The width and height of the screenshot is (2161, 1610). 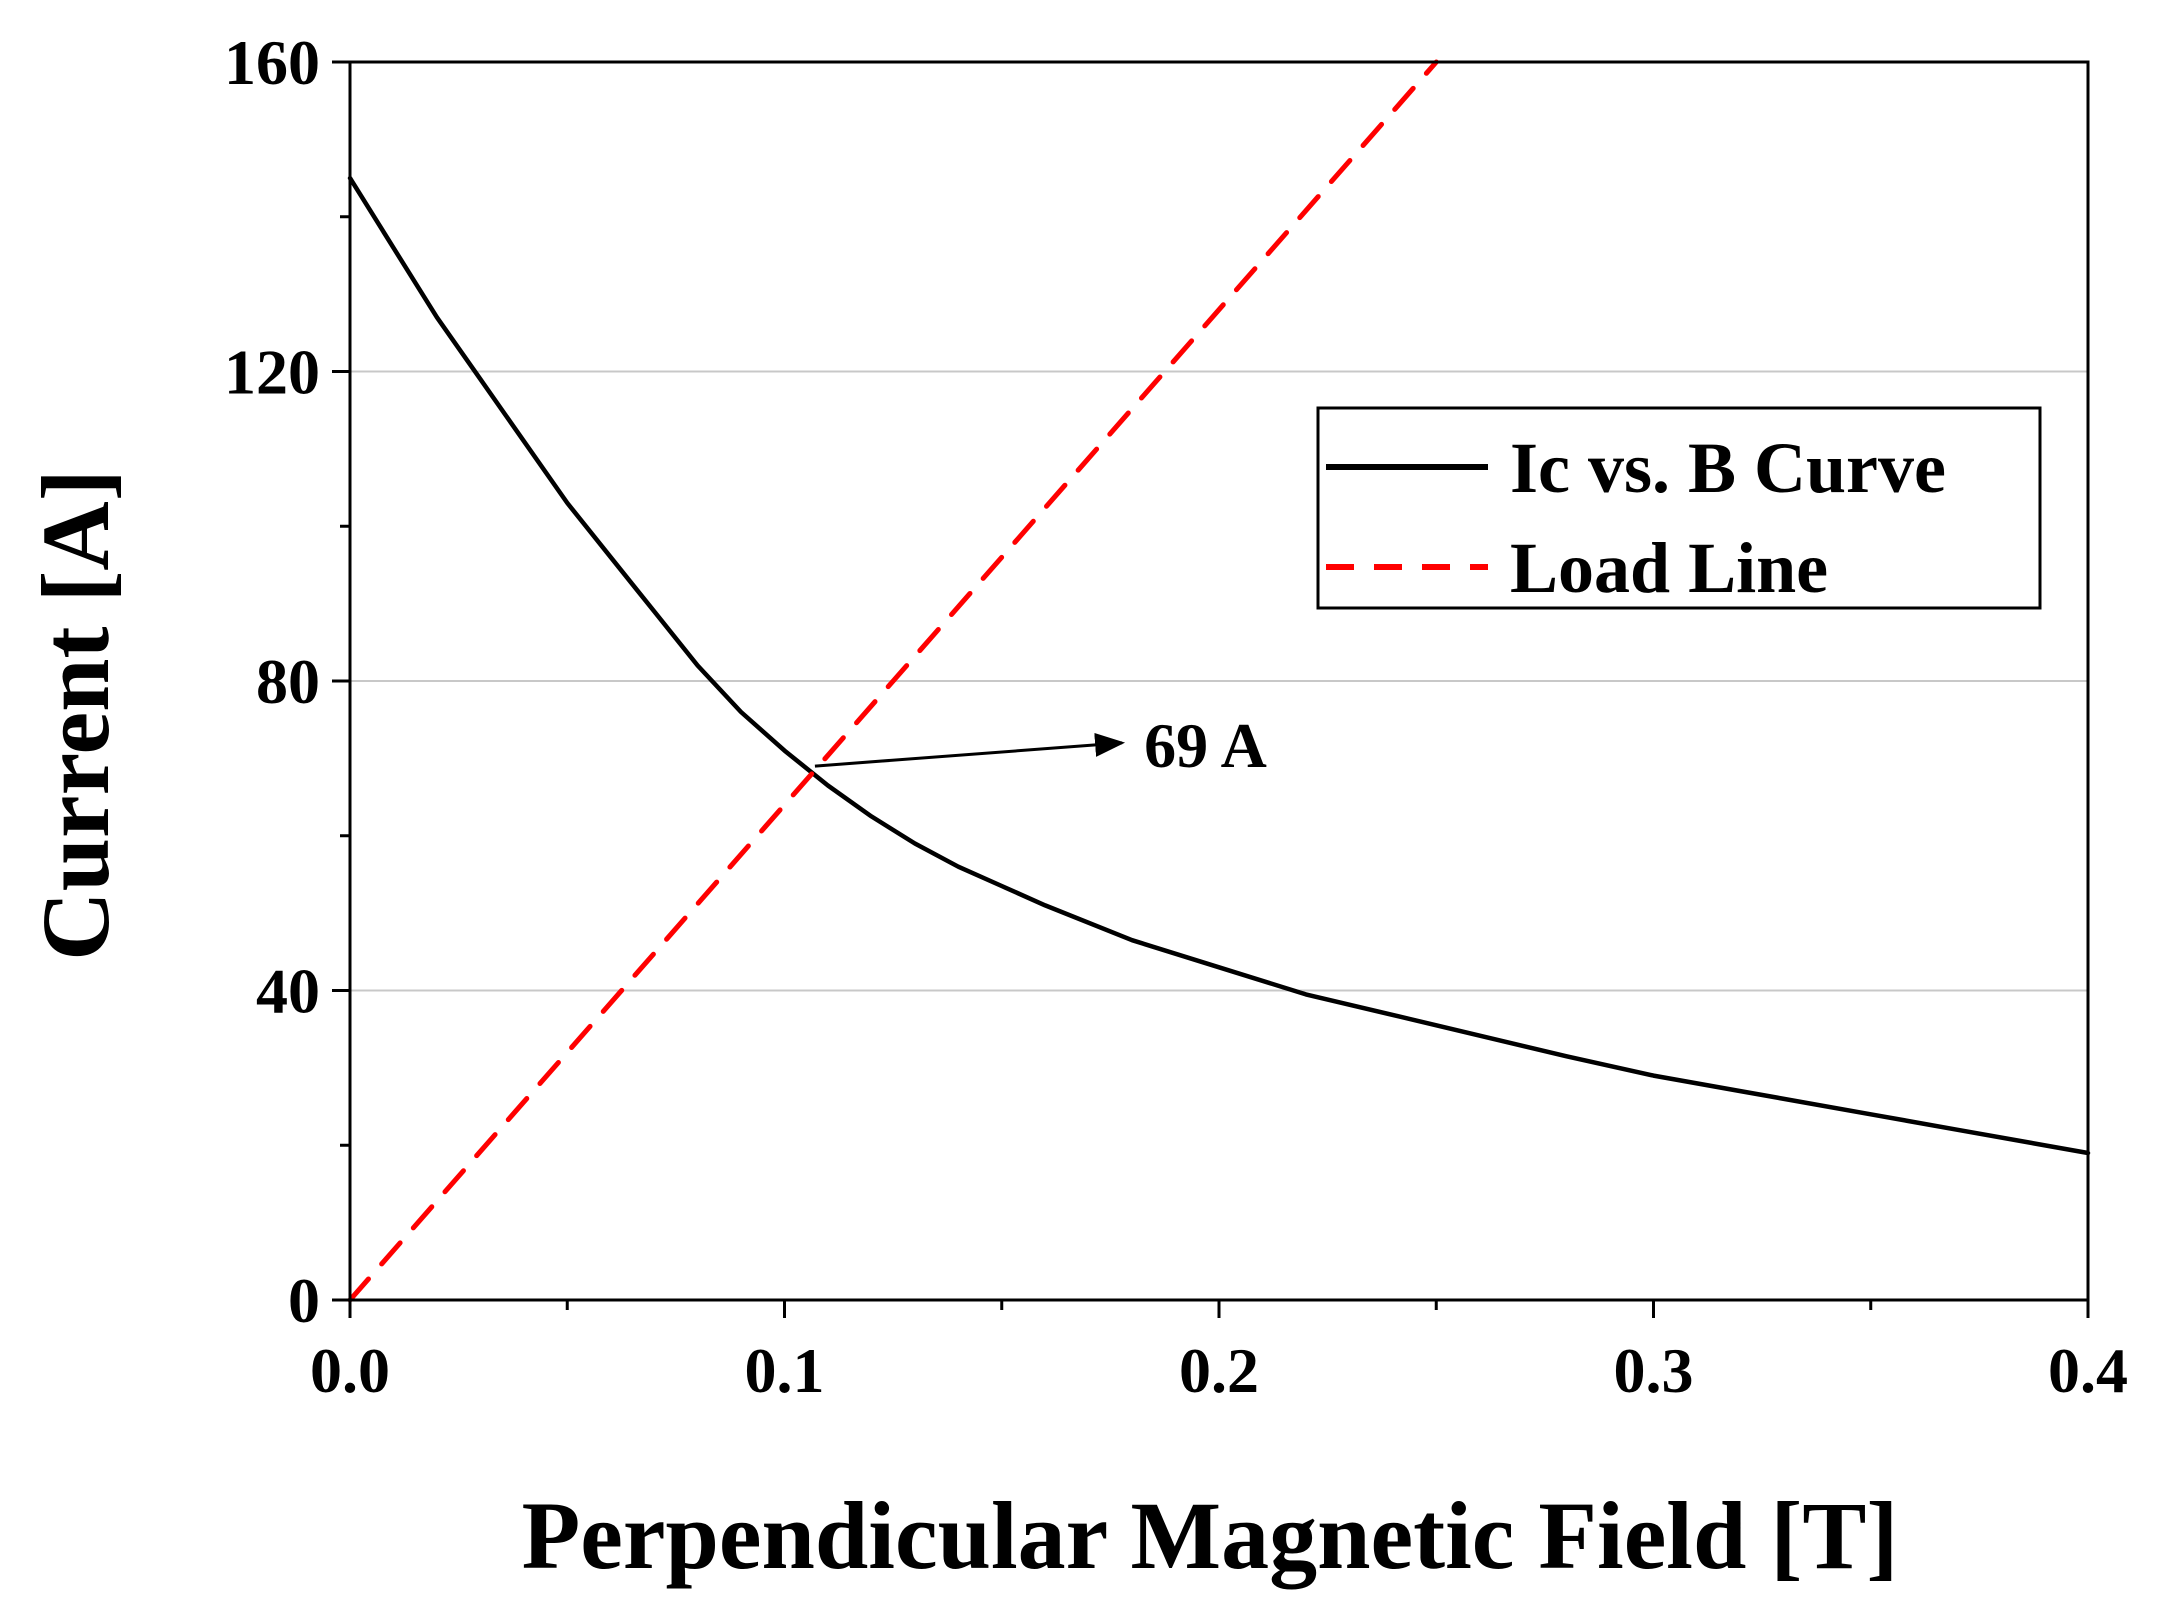 I want to click on legend-label-ic-curve: Ic vs. B Curve, so click(x=1728, y=468).